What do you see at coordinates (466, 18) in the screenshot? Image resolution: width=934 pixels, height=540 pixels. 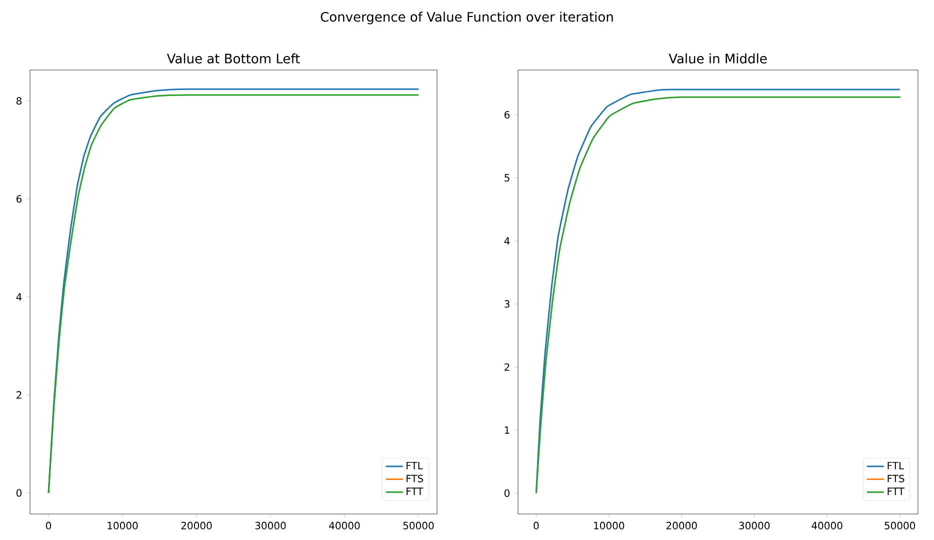 I see `text: Convergence of Value Function over iteration` at bounding box center [466, 18].